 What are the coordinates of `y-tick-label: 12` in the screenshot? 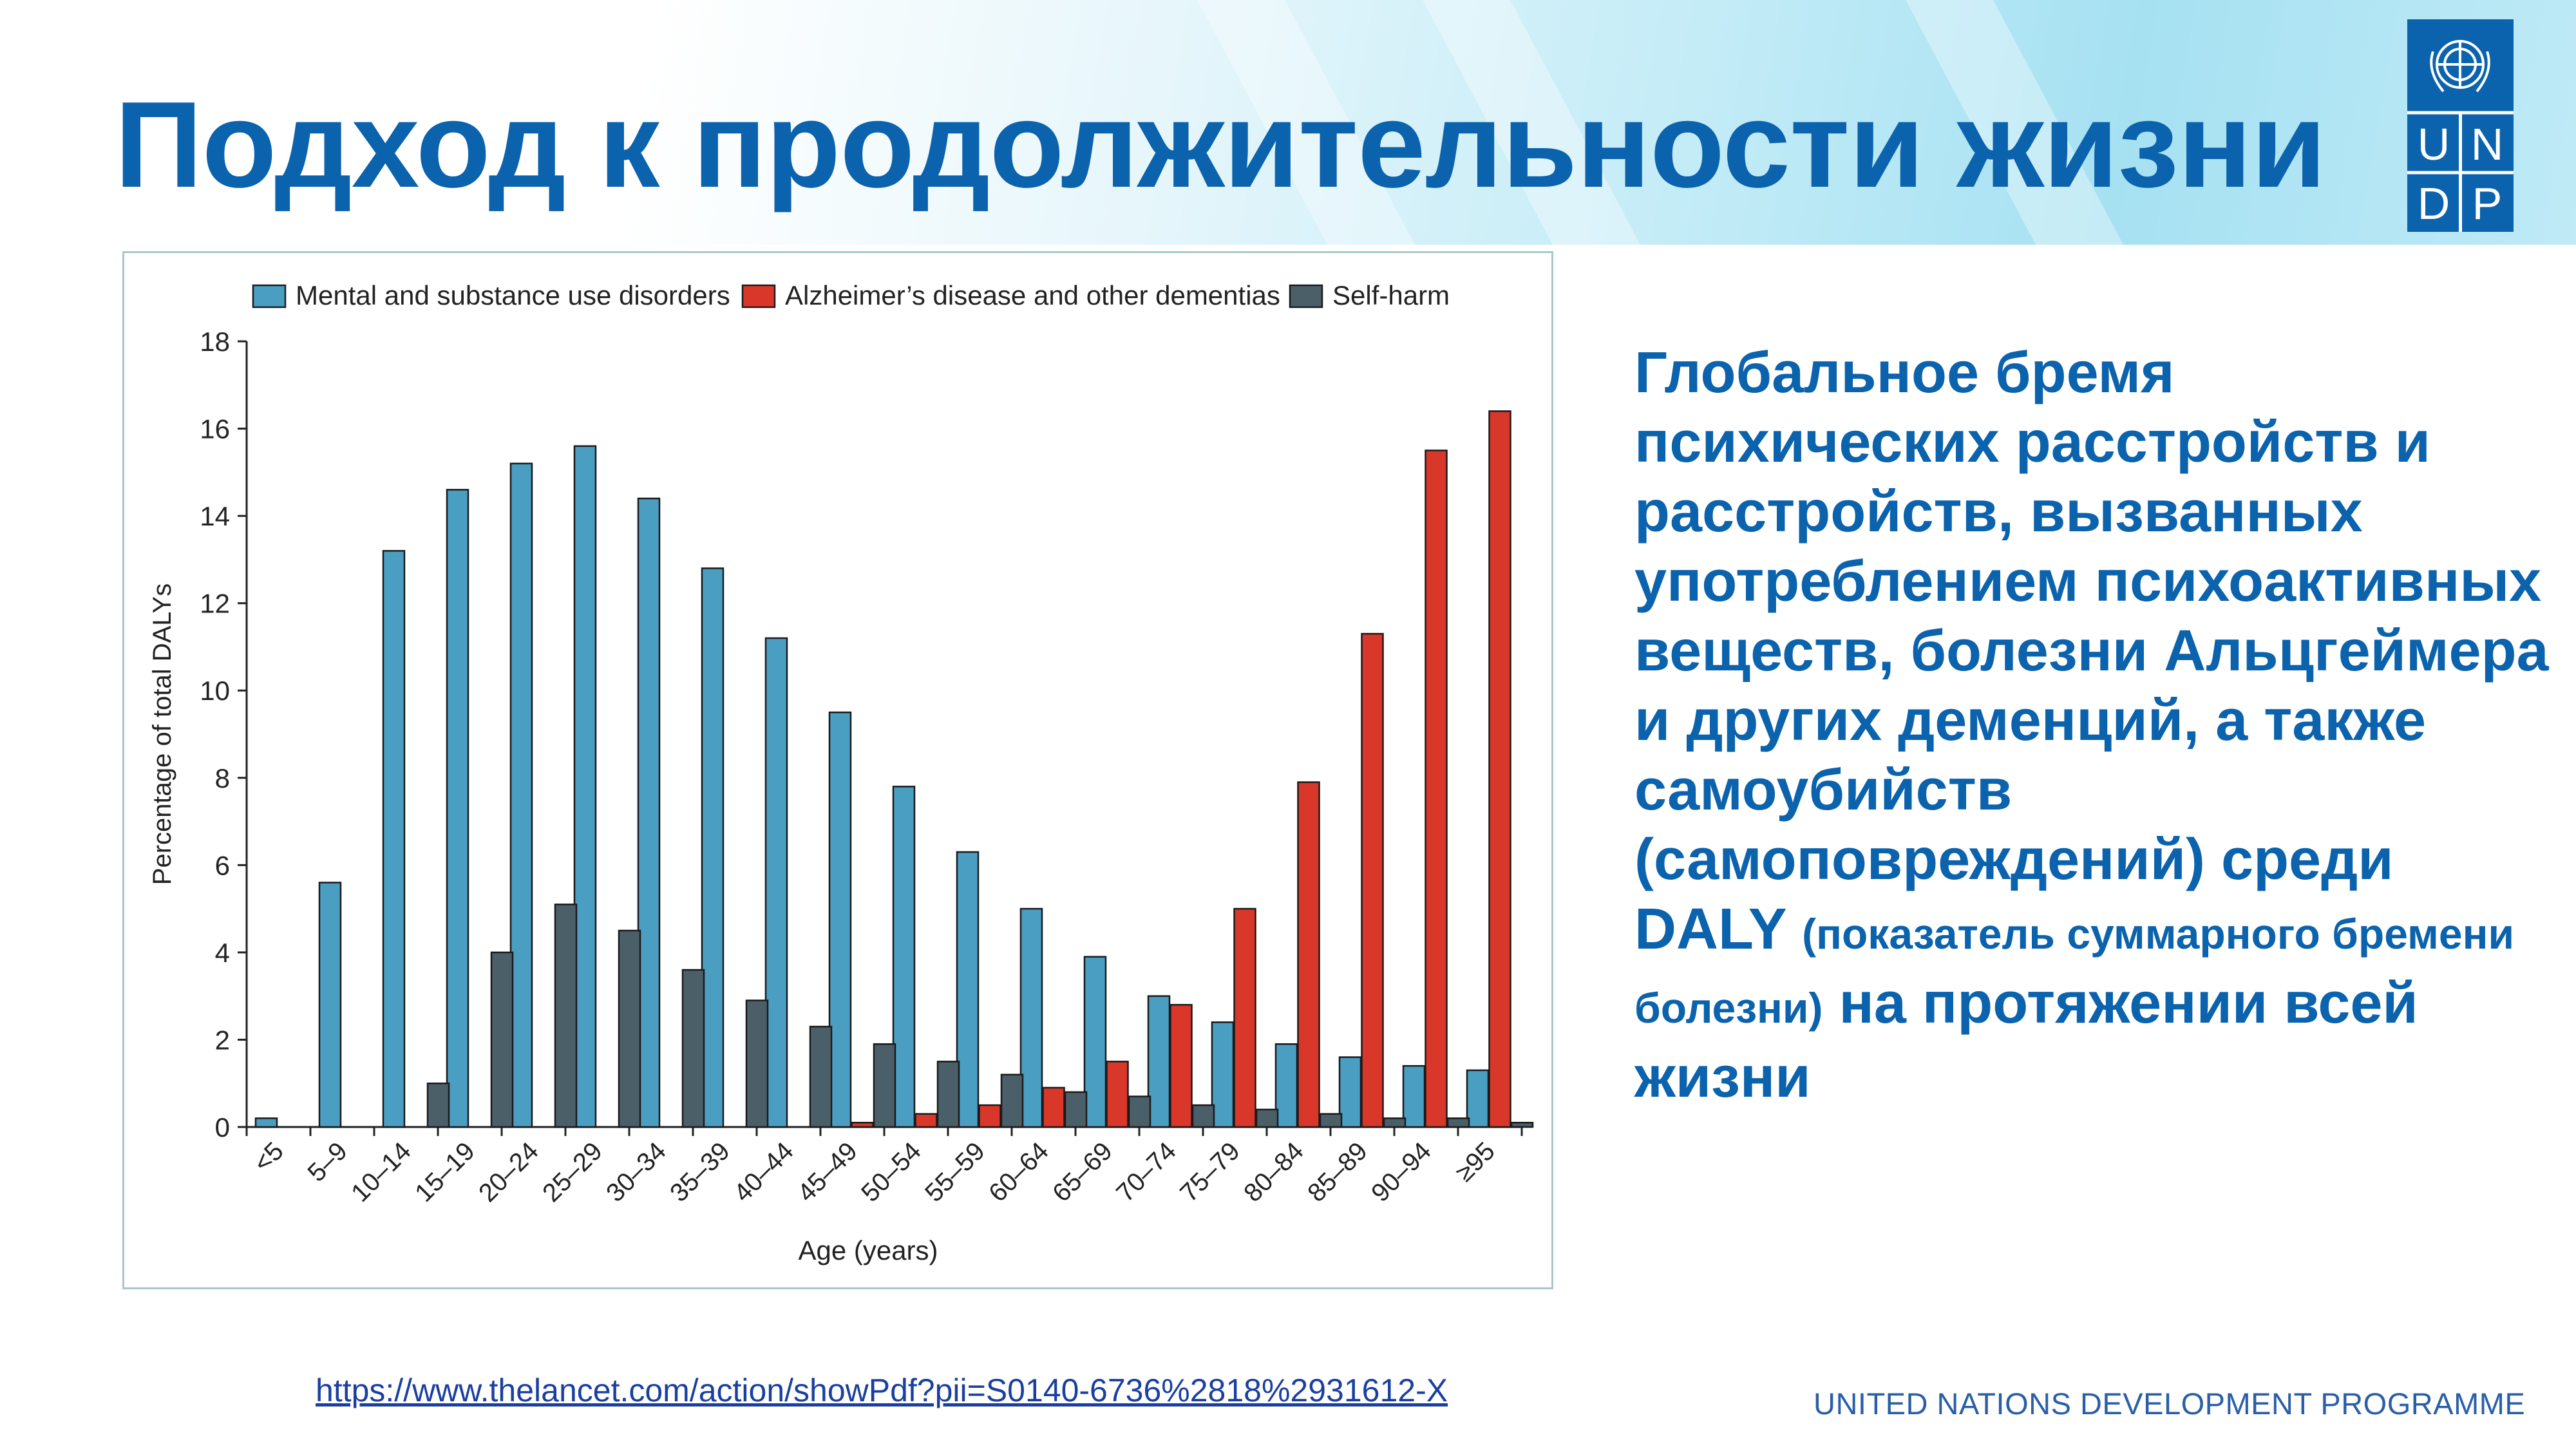 It's located at (215, 604).